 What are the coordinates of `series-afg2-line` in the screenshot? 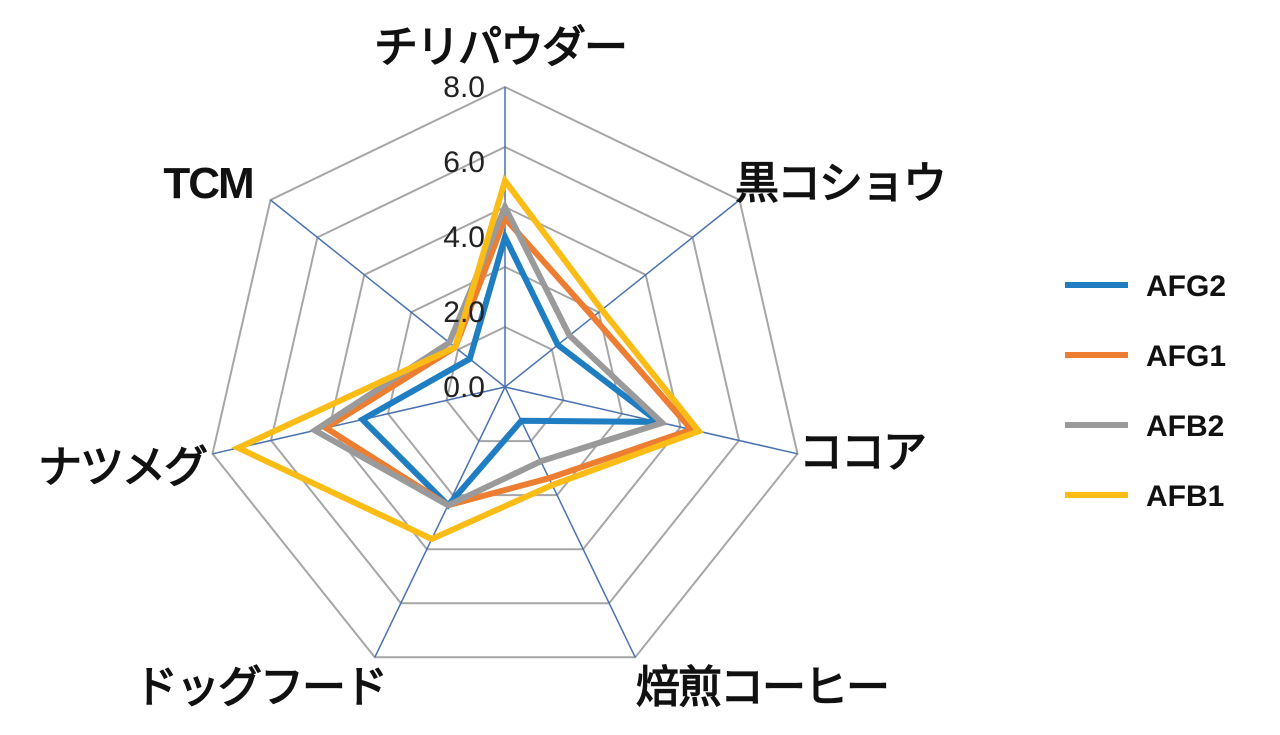 It's located at (512, 369).